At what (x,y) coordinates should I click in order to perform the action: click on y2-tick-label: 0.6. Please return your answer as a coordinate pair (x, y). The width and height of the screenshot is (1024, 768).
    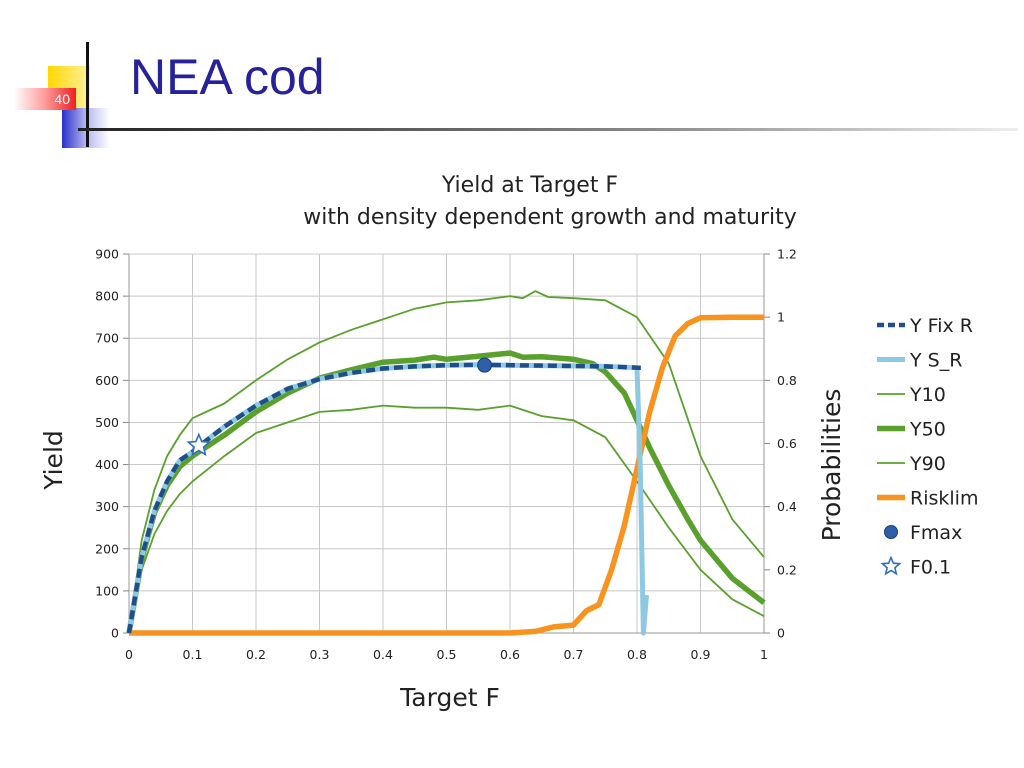
    Looking at the image, I should click on (787, 443).